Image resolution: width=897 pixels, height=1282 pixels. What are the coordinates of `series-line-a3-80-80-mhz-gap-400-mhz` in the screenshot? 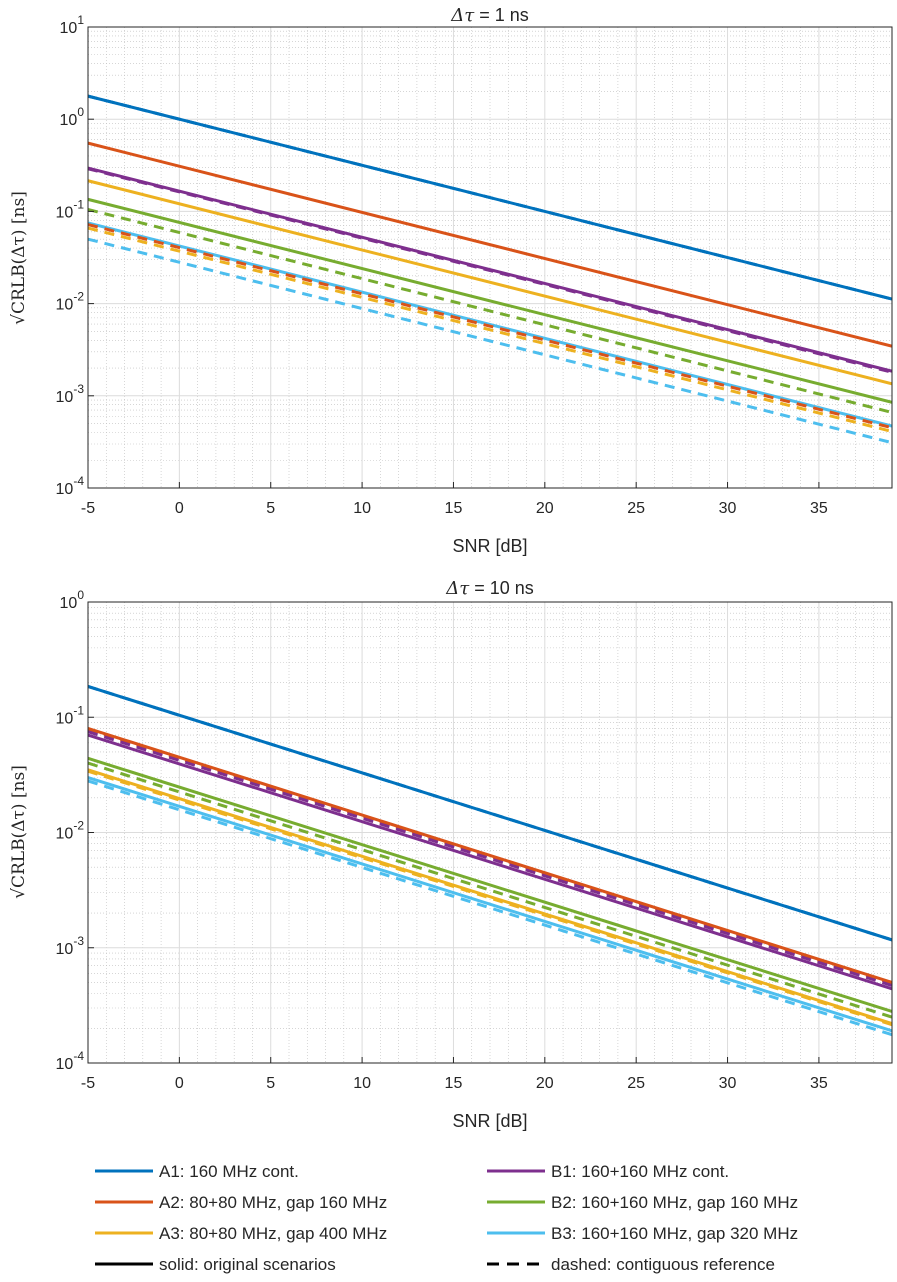 It's located at (490, 282).